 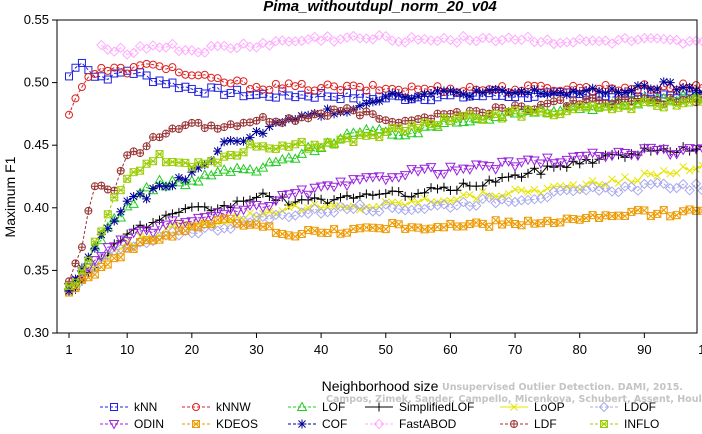 I want to click on legend-item-fastabod: FastABOD, so click(x=411, y=424).